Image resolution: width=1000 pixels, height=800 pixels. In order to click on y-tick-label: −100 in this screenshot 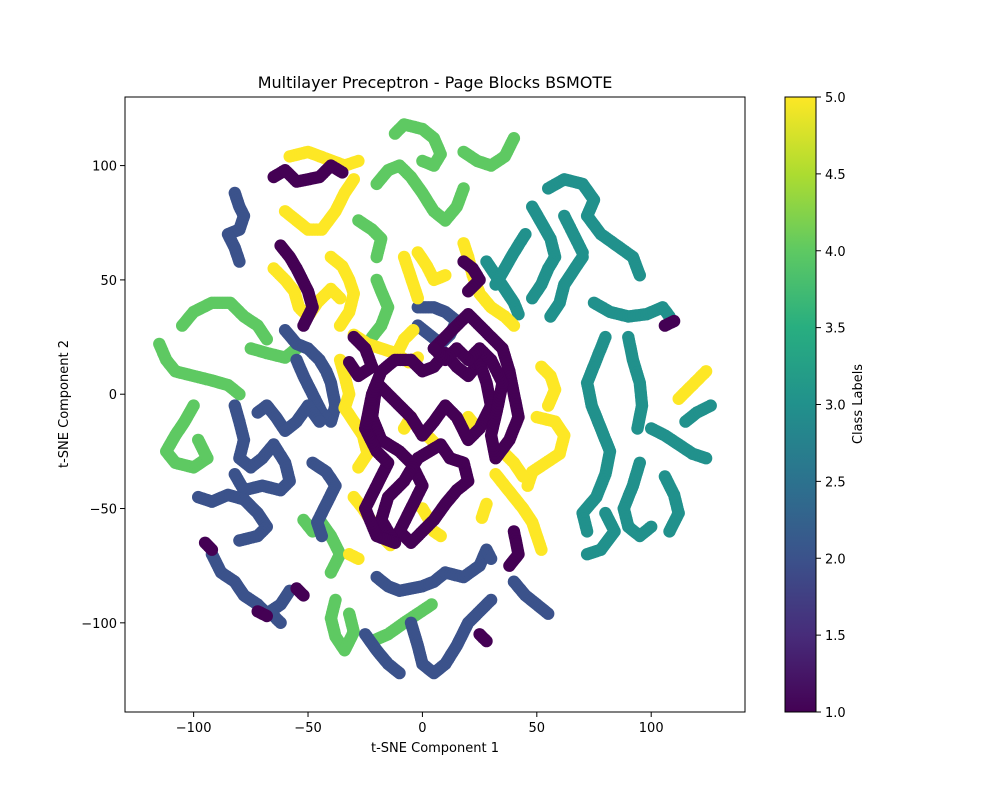, I will do `click(99, 624)`.